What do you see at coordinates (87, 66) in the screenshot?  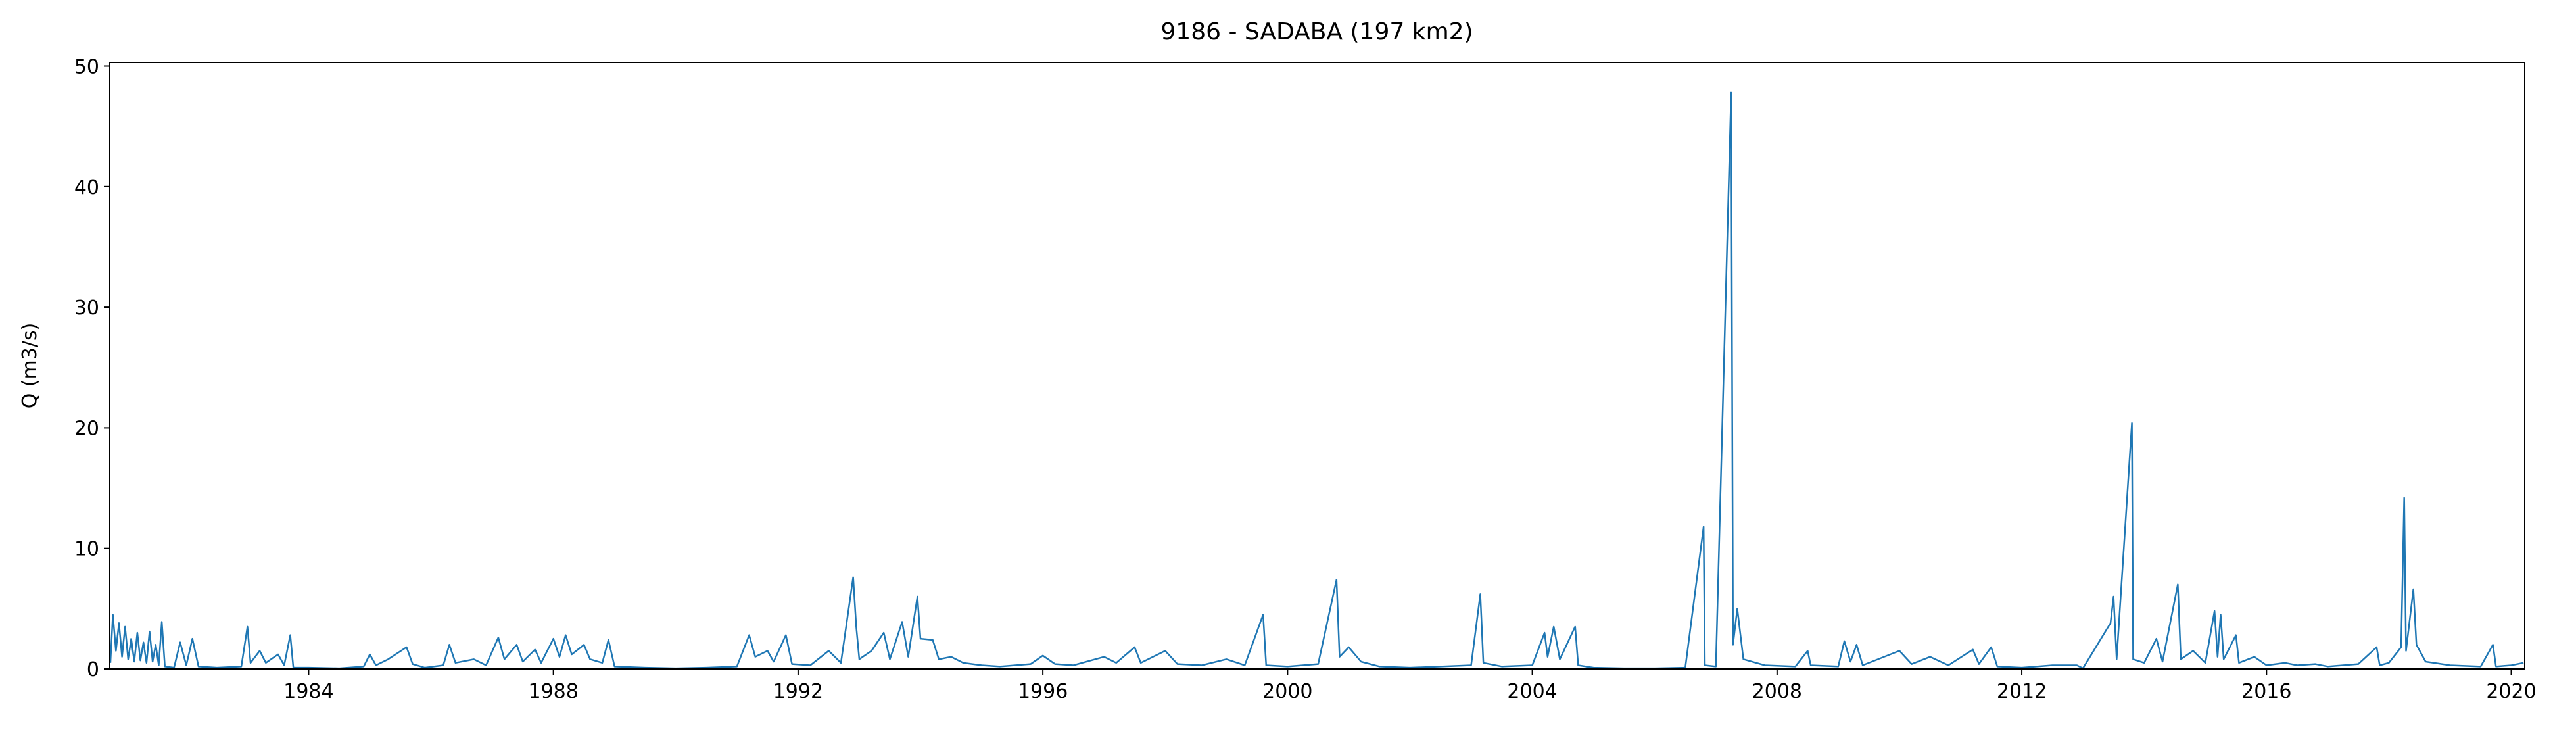 I see `y-tick-label: 50` at bounding box center [87, 66].